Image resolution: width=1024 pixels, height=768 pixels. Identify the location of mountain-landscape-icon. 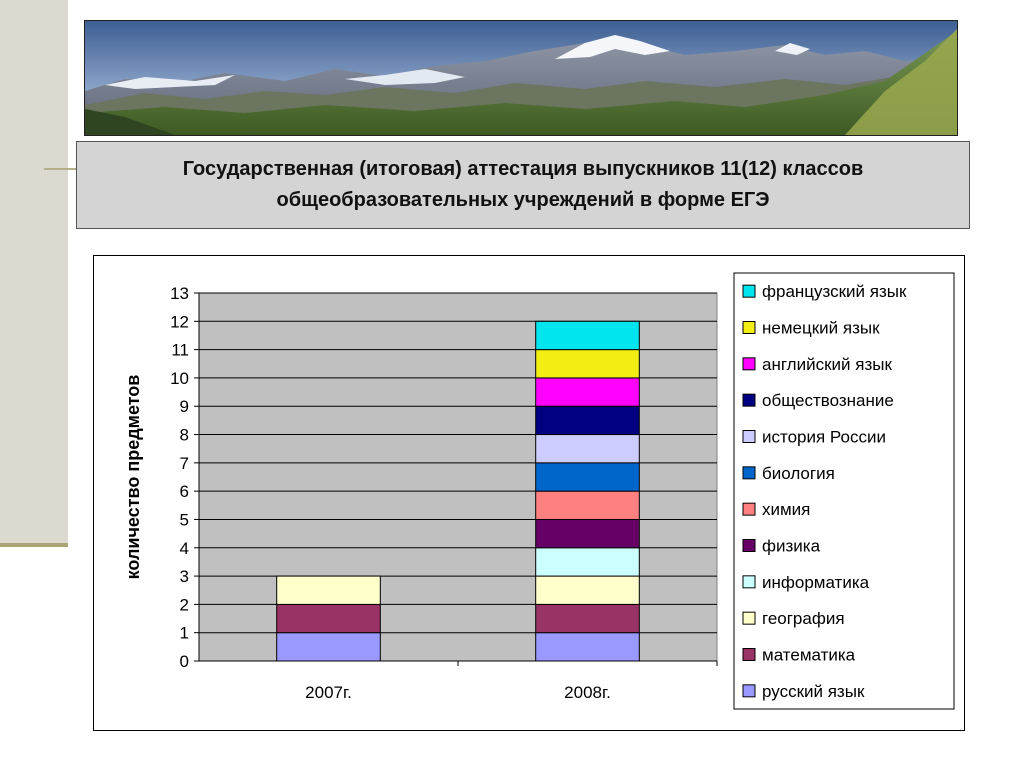
(521, 78).